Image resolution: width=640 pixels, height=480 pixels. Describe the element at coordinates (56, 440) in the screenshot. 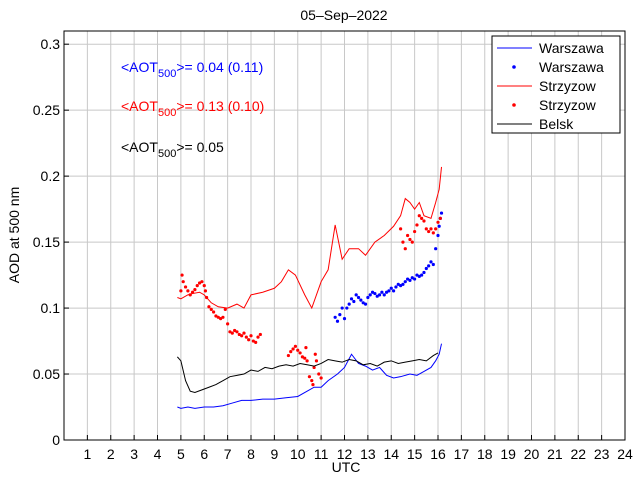

I see `y-tick-label: 0` at that location.